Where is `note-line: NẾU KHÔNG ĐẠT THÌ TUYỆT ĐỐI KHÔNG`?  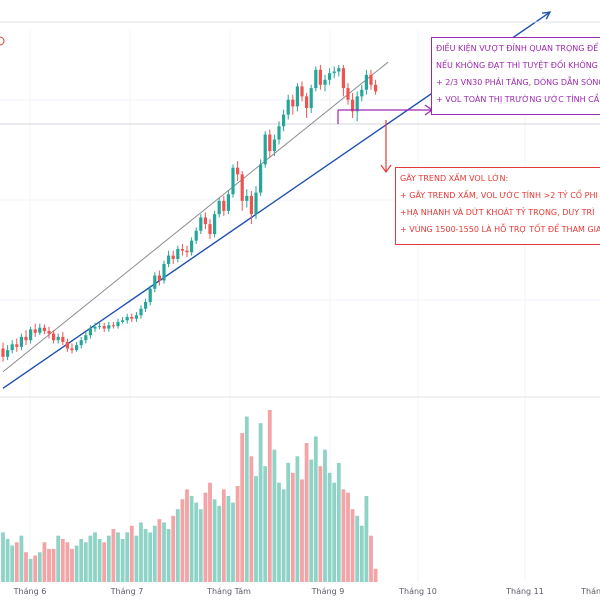
note-line: NẾU KHÔNG ĐẠT THÌ TUYỆT ĐỐI KHÔNG is located at coordinates (517, 65).